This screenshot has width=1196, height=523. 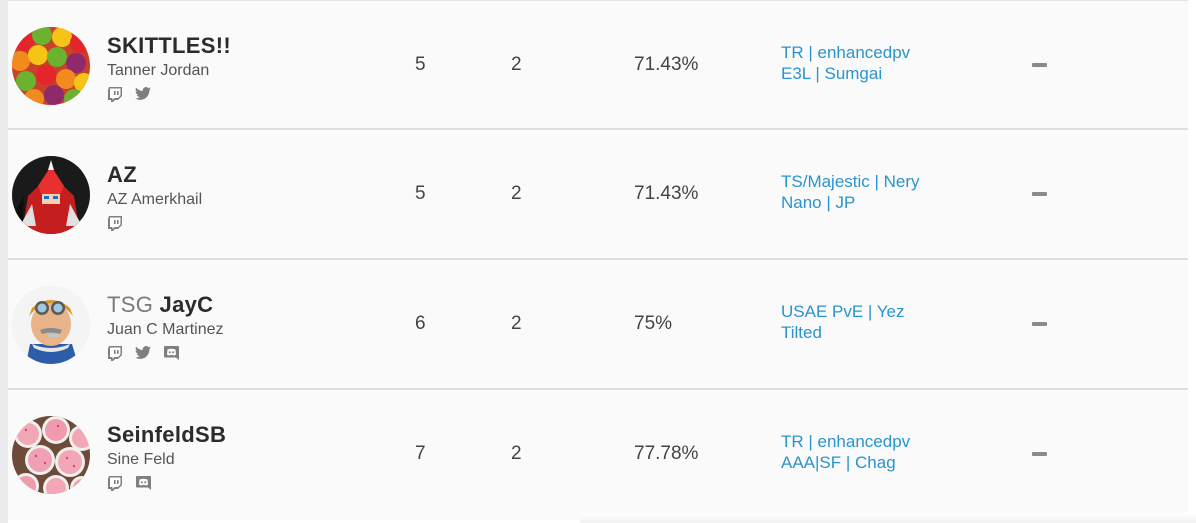 What do you see at coordinates (801, 332) in the screenshot?
I see `team-link: Tilted` at bounding box center [801, 332].